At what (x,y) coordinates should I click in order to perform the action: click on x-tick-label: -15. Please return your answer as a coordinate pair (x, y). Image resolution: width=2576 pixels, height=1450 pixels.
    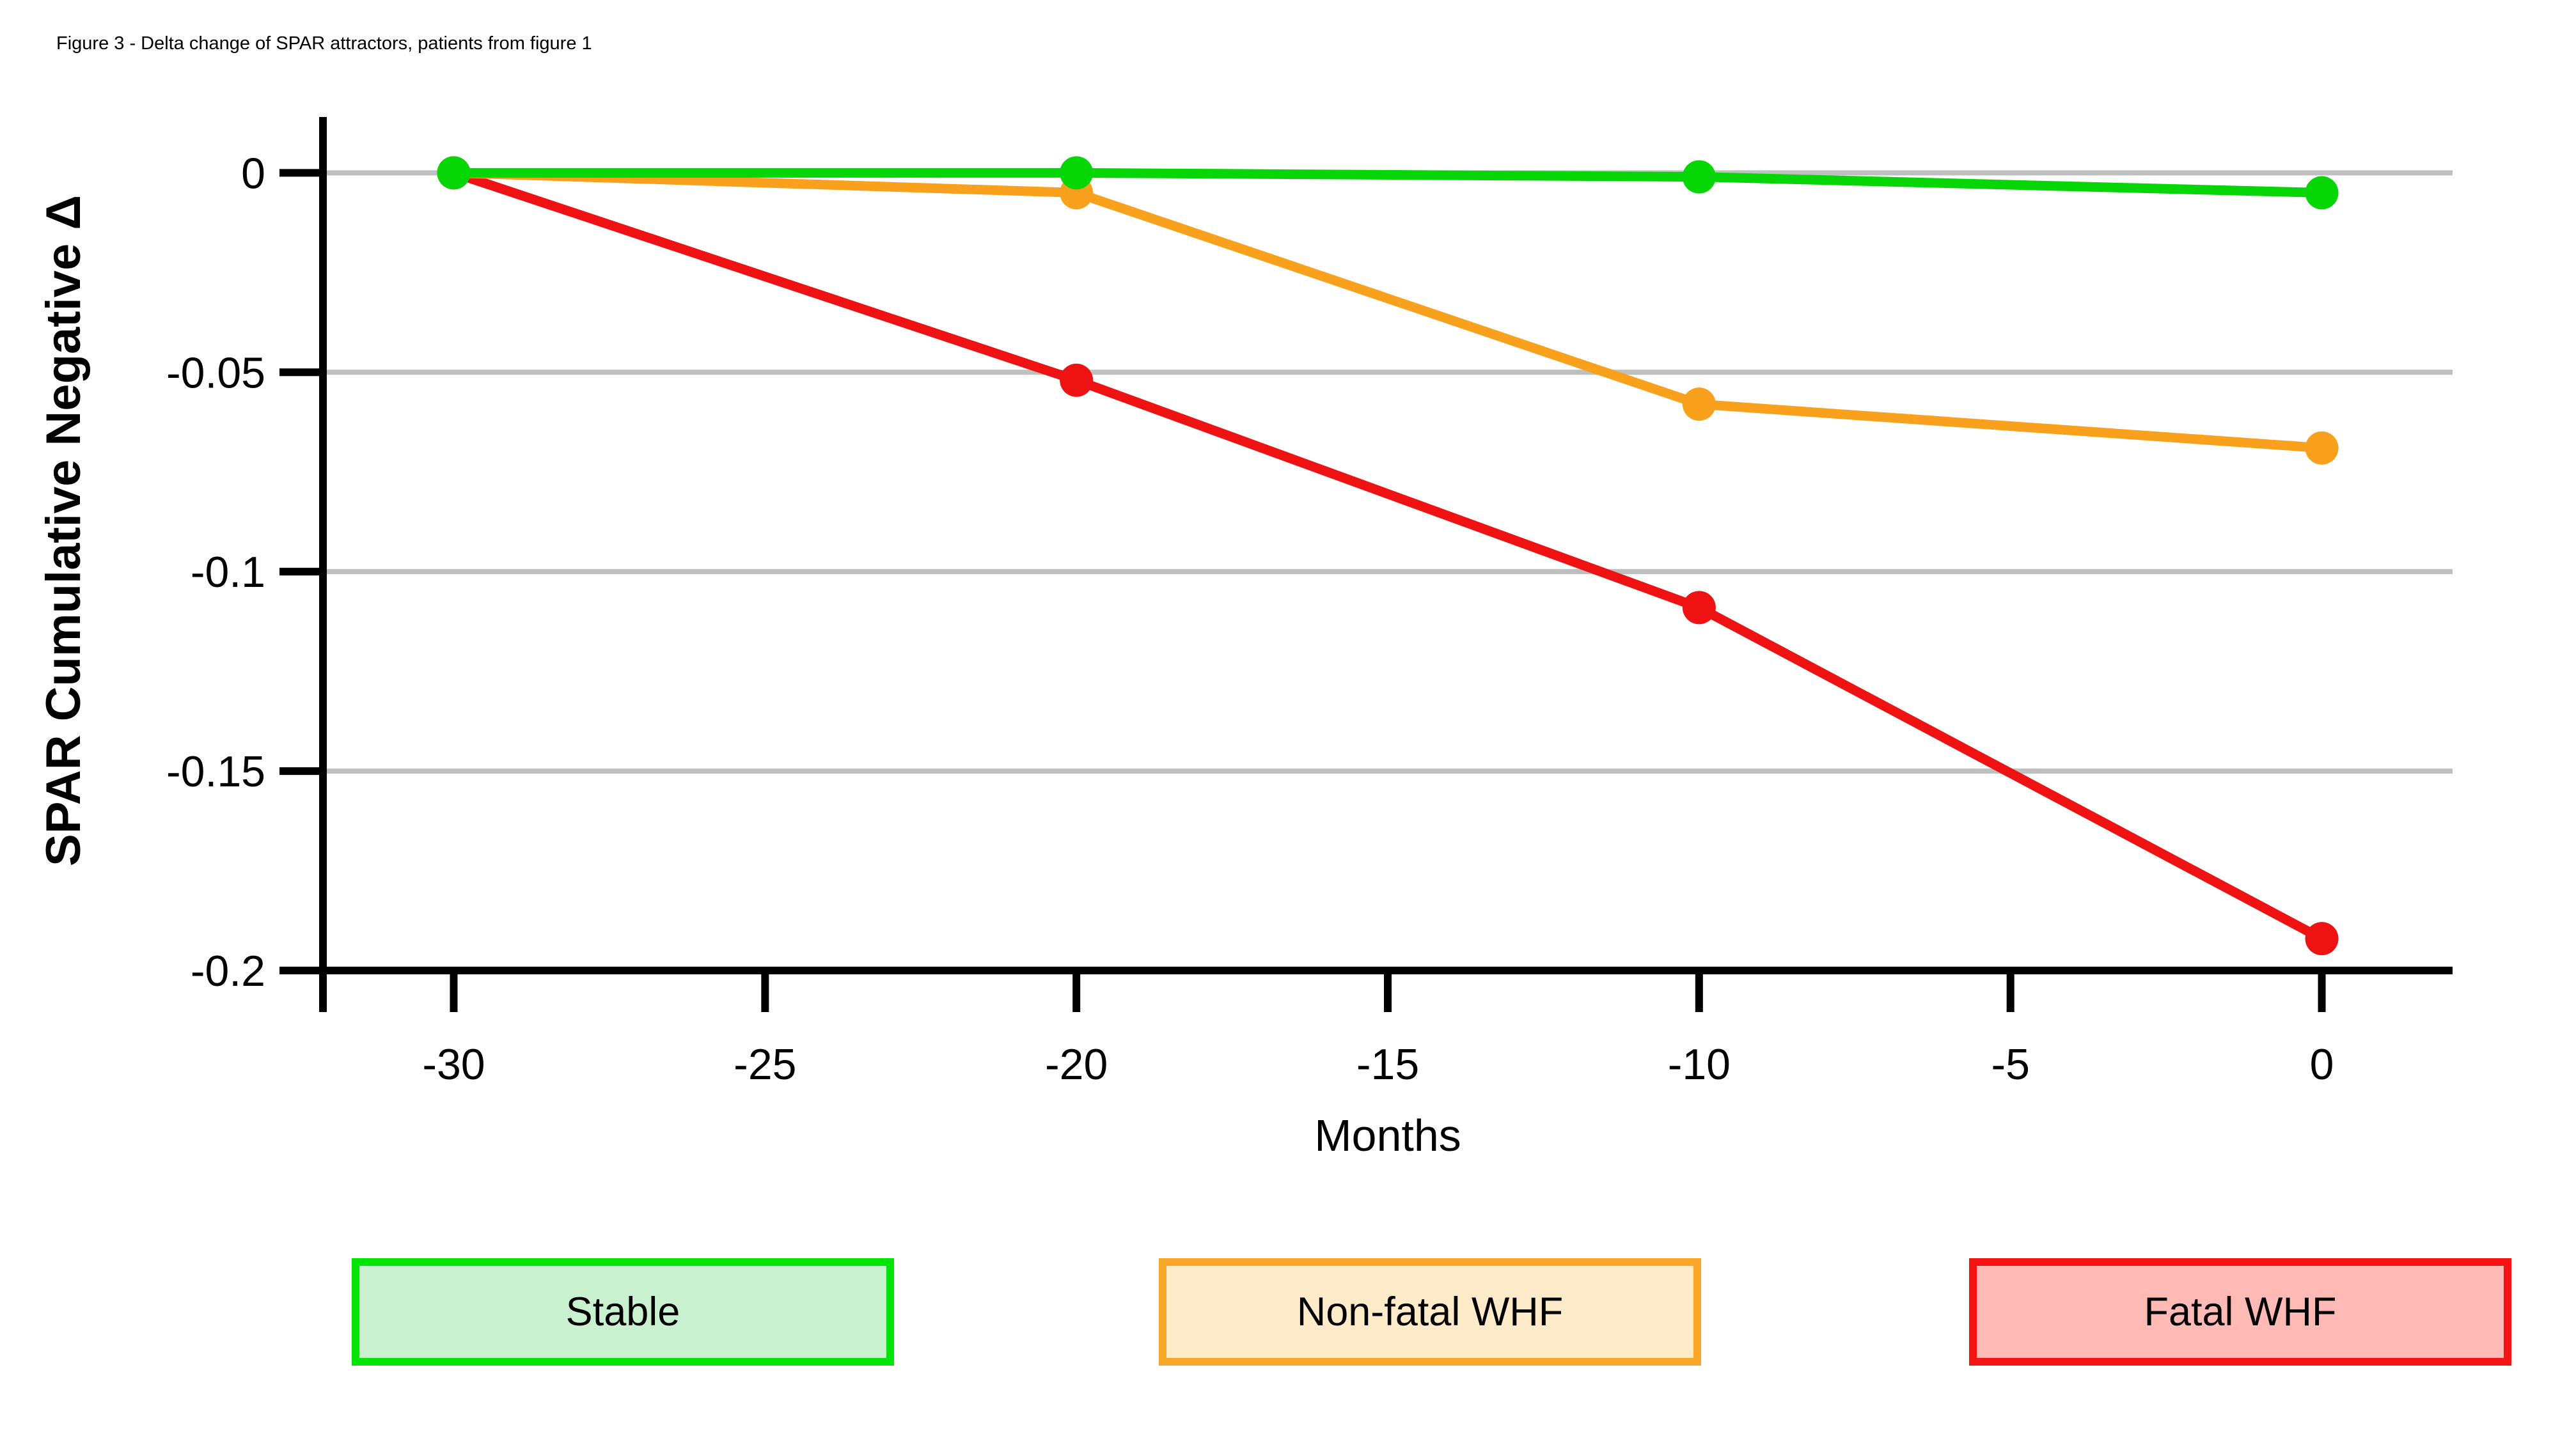
    Looking at the image, I should click on (1387, 1064).